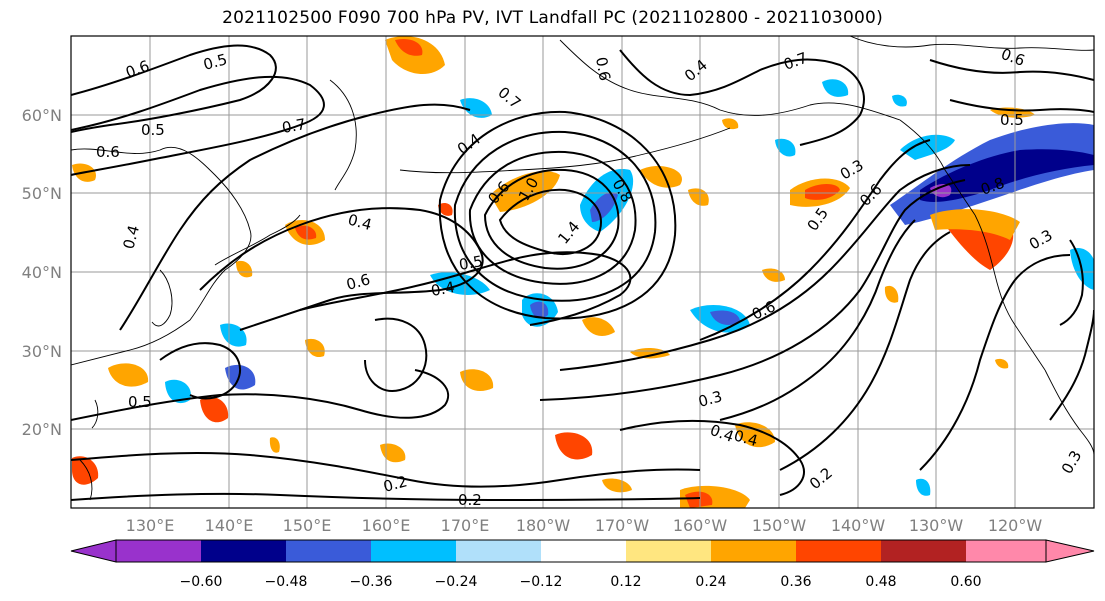 The width and height of the screenshot is (1105, 601). What do you see at coordinates (150, 525) in the screenshot?
I see `lon-label: 130°E` at bounding box center [150, 525].